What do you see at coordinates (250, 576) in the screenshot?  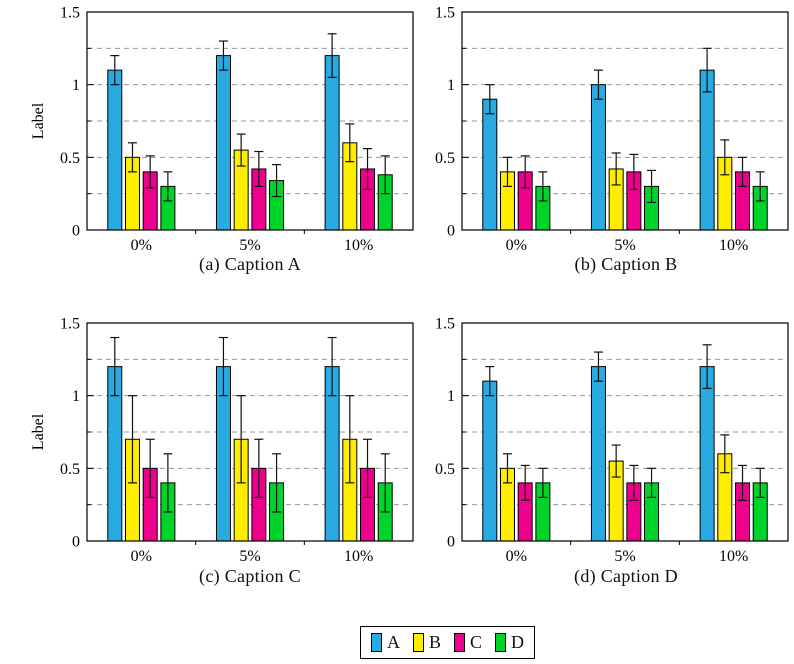 I see `caption-c: (c) Caption C` at bounding box center [250, 576].